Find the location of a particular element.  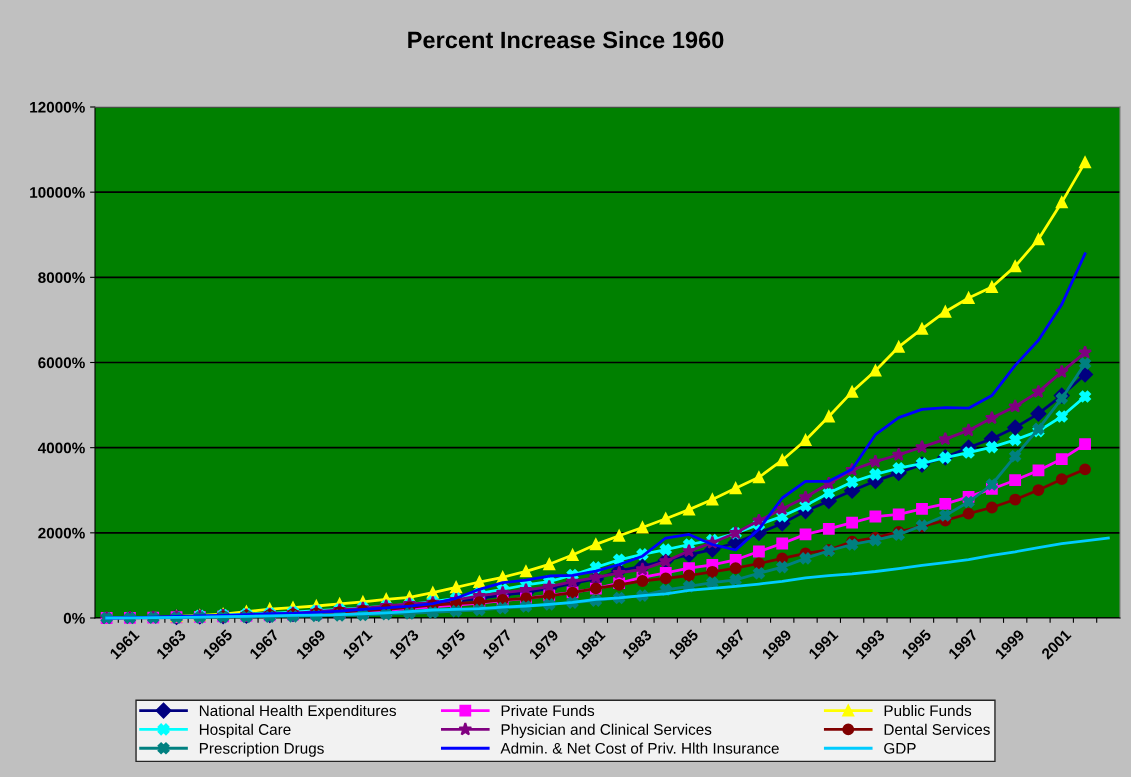

legend-label: National Health Expenditures is located at coordinates (298, 712).